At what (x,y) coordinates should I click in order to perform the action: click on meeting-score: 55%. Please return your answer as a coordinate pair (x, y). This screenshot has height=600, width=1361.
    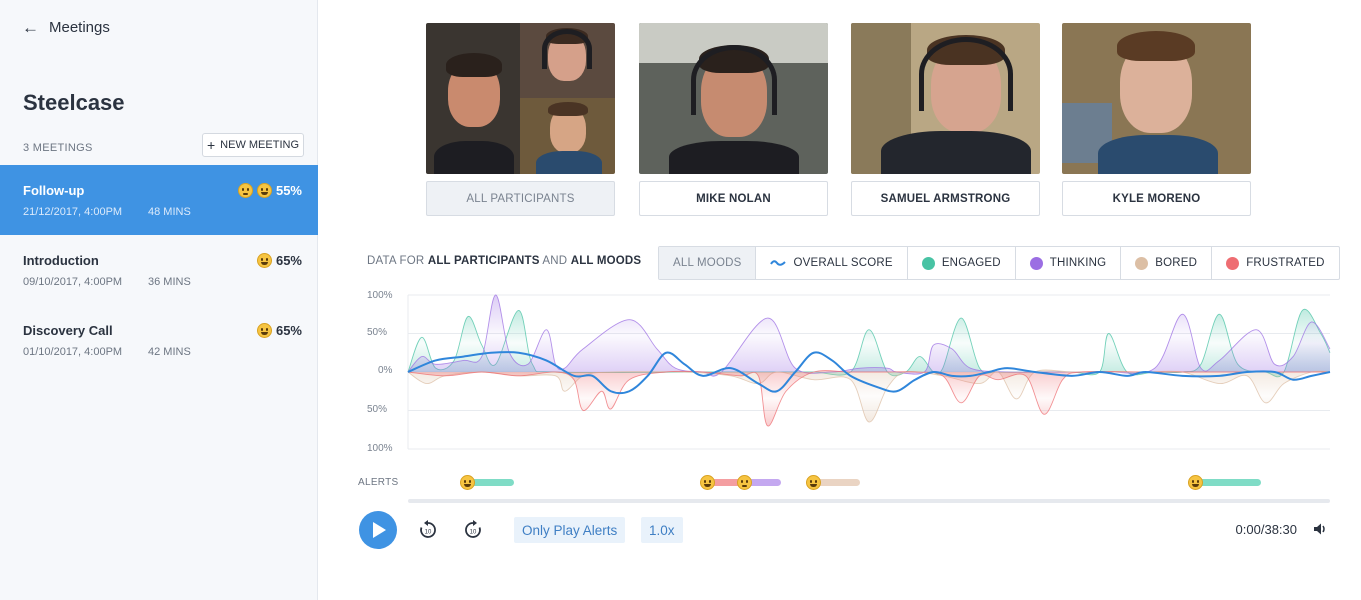
    Looking at the image, I should click on (269, 190).